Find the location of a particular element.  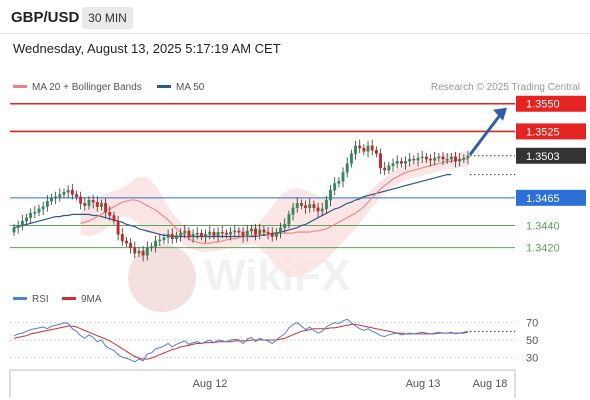

level-label-1.3440: 1.3440 is located at coordinates (543, 226).